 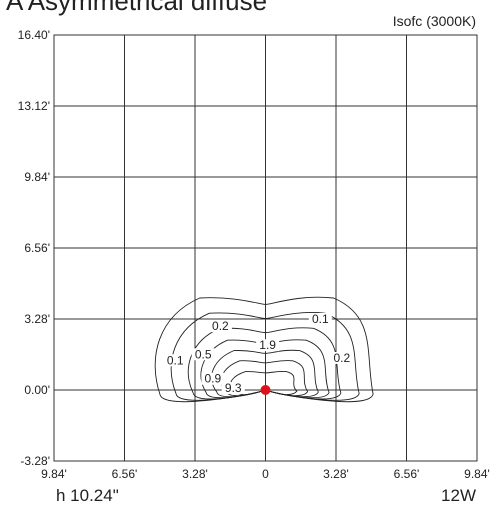 What do you see at coordinates (137, 8) in the screenshot?
I see `chart-title: A Asymmetrical diffuse` at bounding box center [137, 8].